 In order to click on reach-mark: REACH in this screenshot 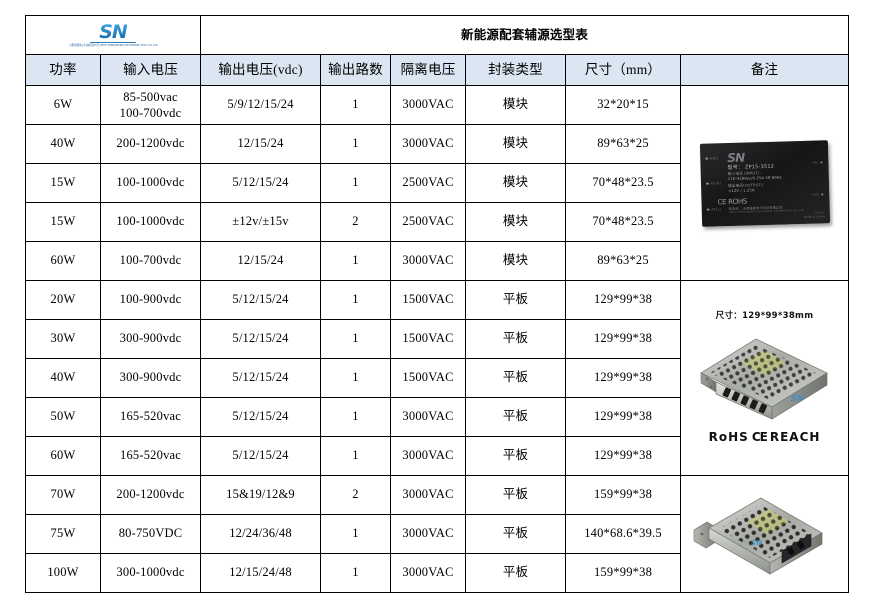, I will do `click(795, 436)`.